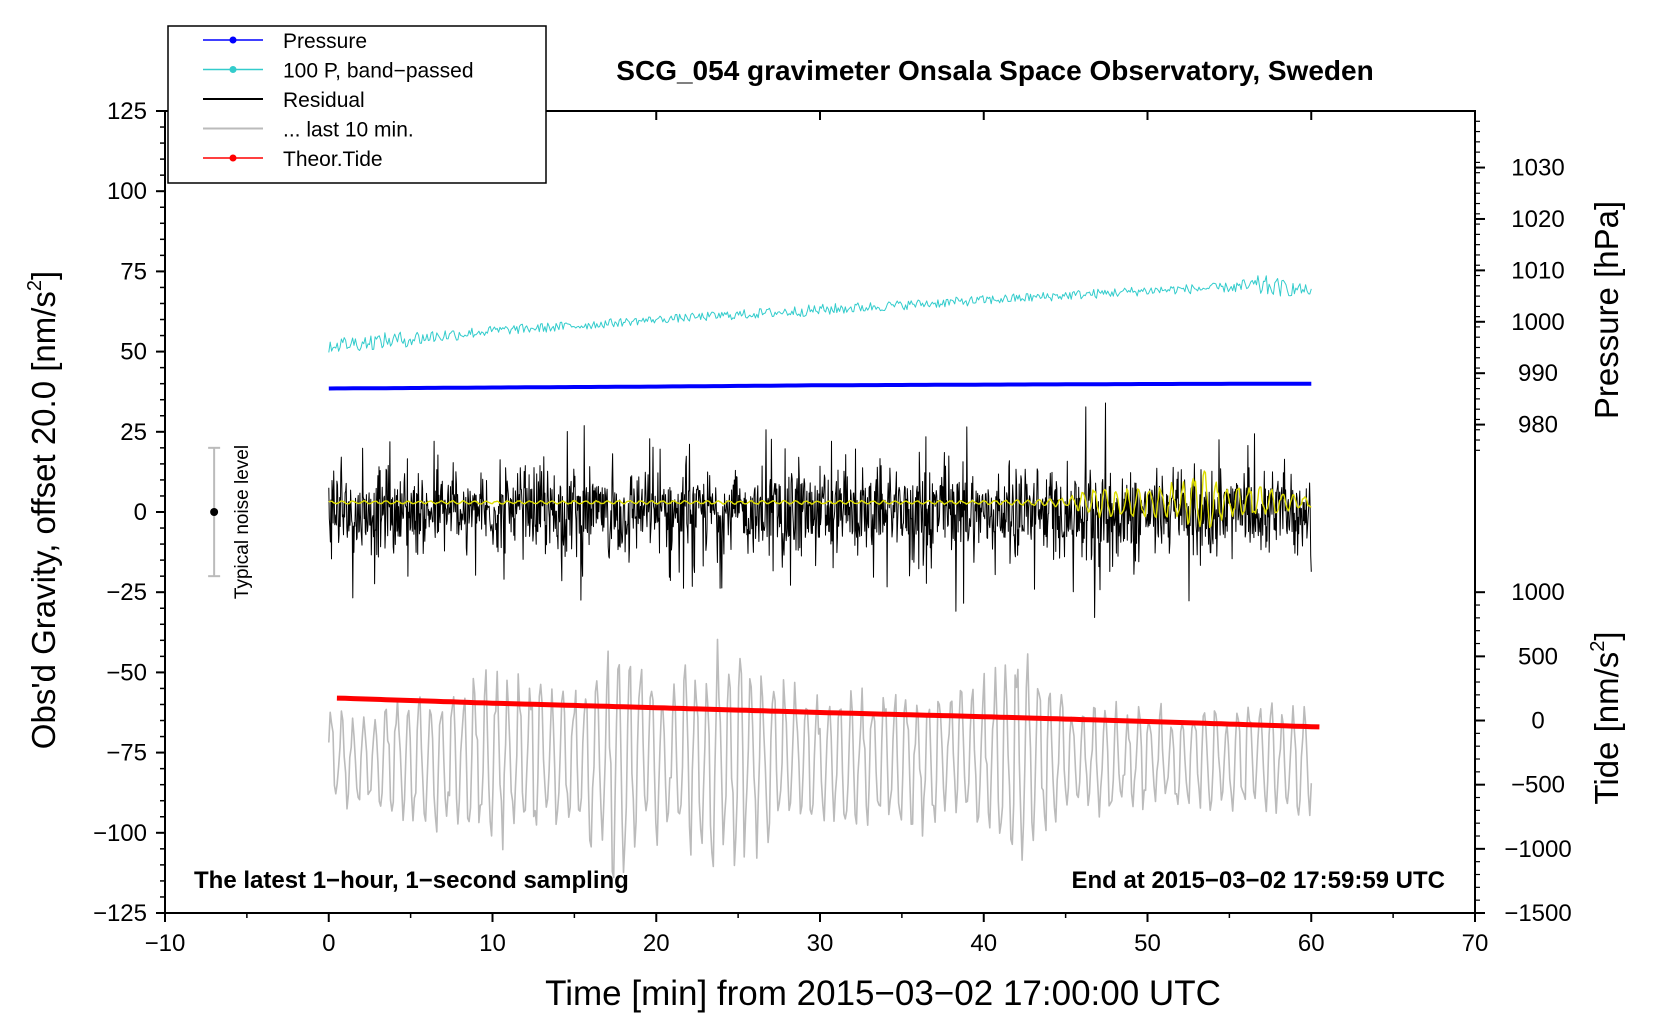 The image size is (1660, 1020). What do you see at coordinates (126, 753) in the screenshot?
I see `y-tick-label: −75` at bounding box center [126, 753].